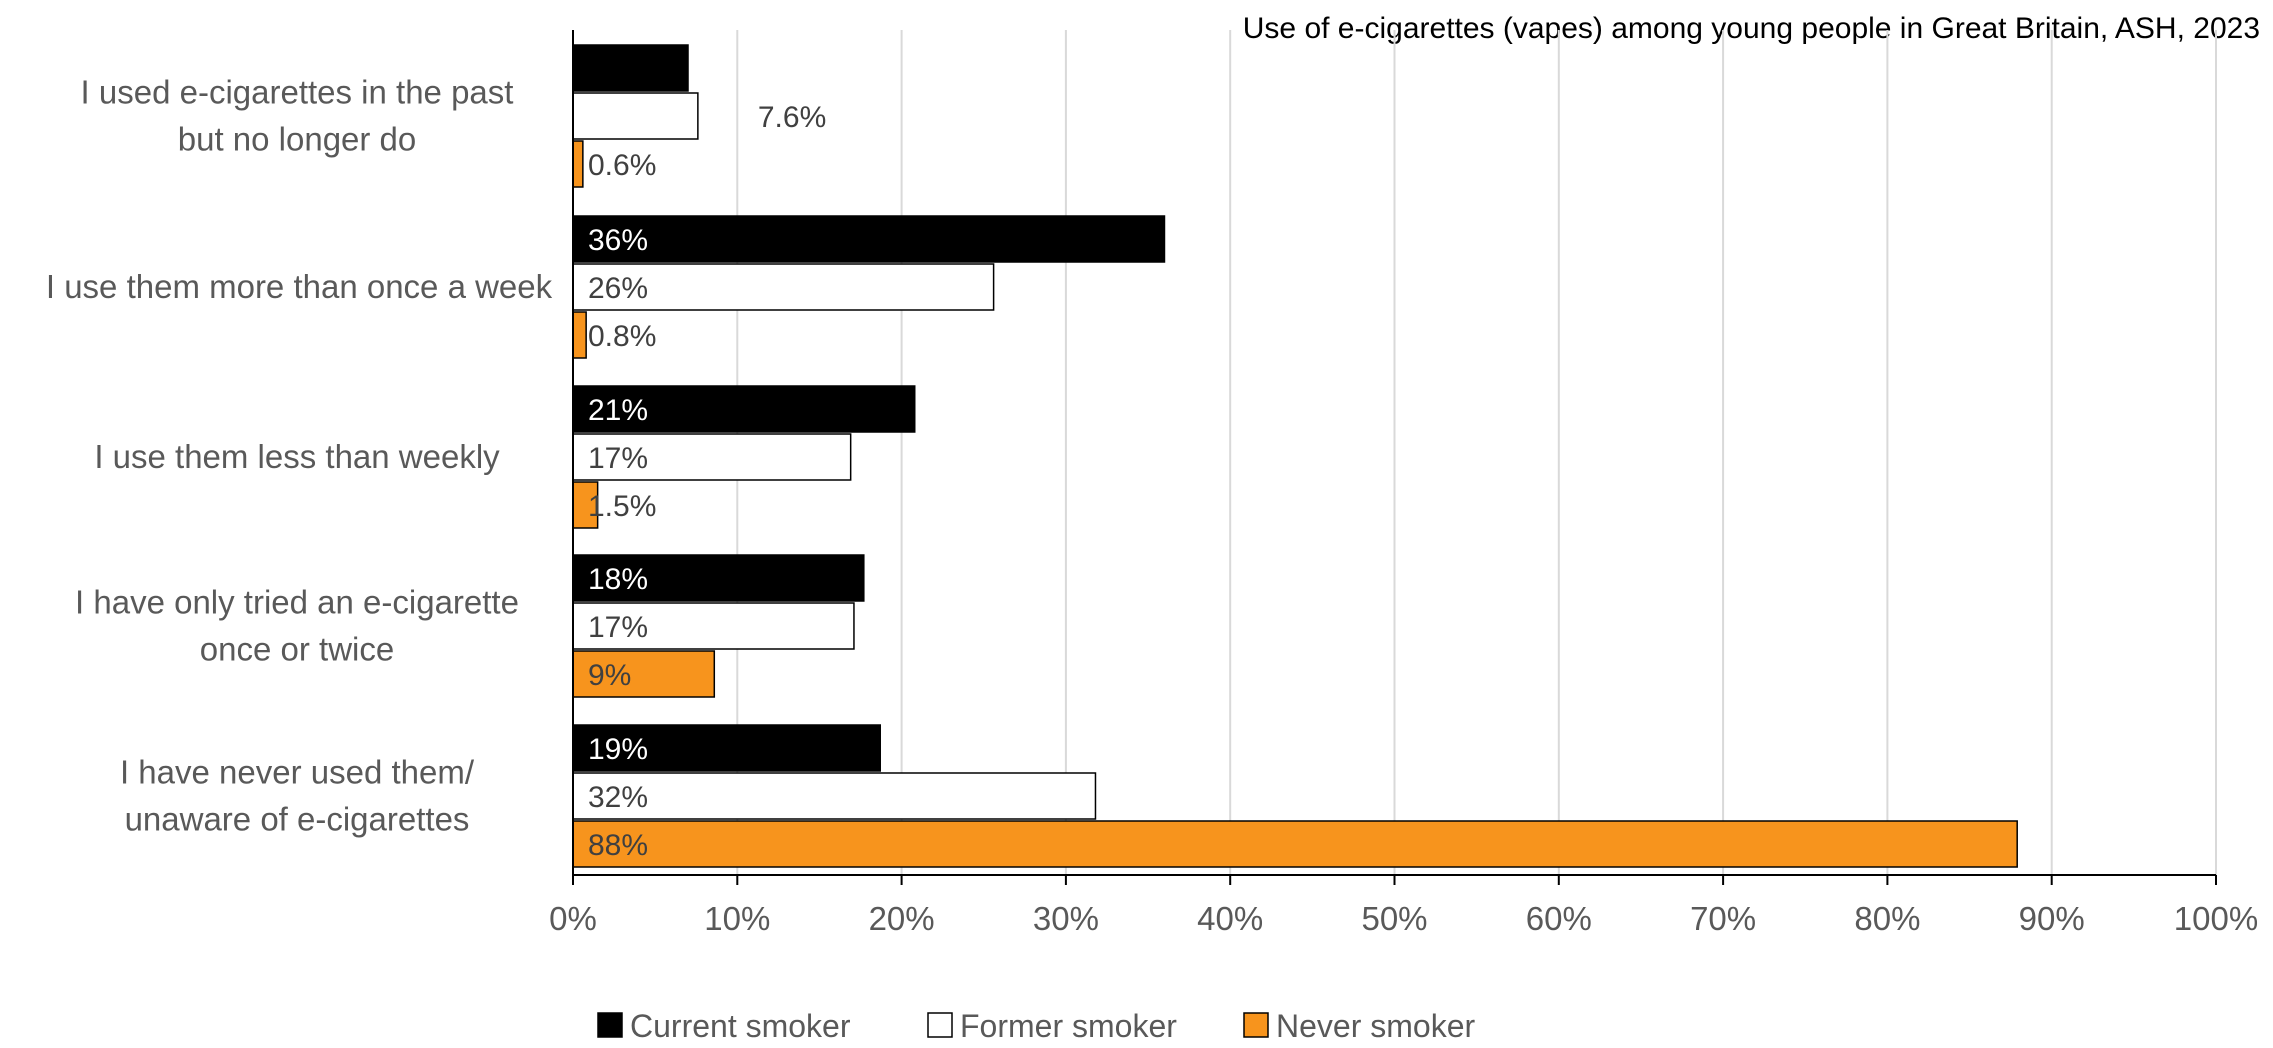  I want to click on data-label: 36%, so click(618, 240).